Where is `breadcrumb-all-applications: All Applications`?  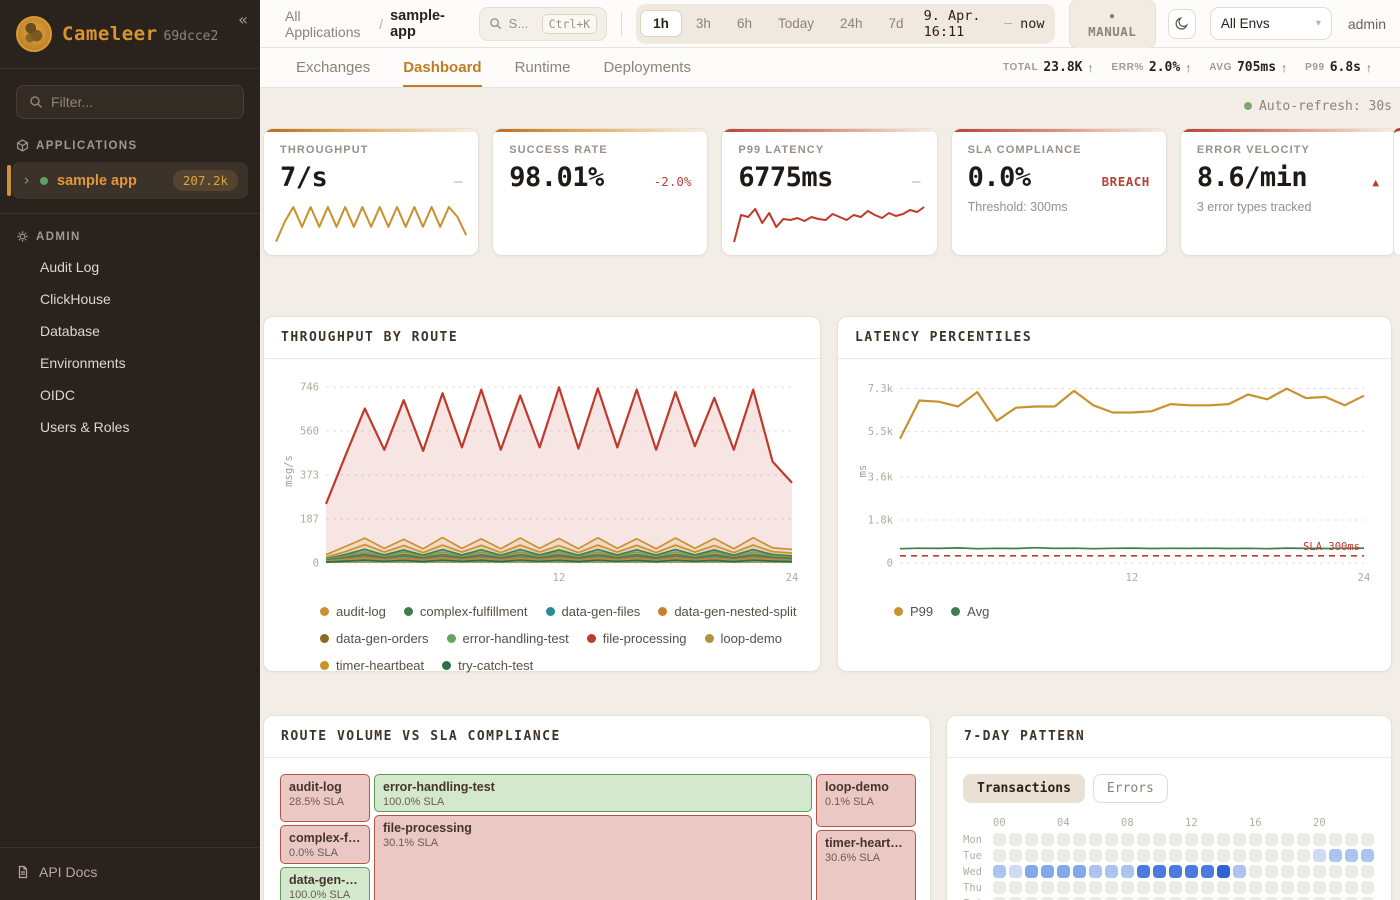
breadcrumb-all-applications: All Applications is located at coordinates (323, 23).